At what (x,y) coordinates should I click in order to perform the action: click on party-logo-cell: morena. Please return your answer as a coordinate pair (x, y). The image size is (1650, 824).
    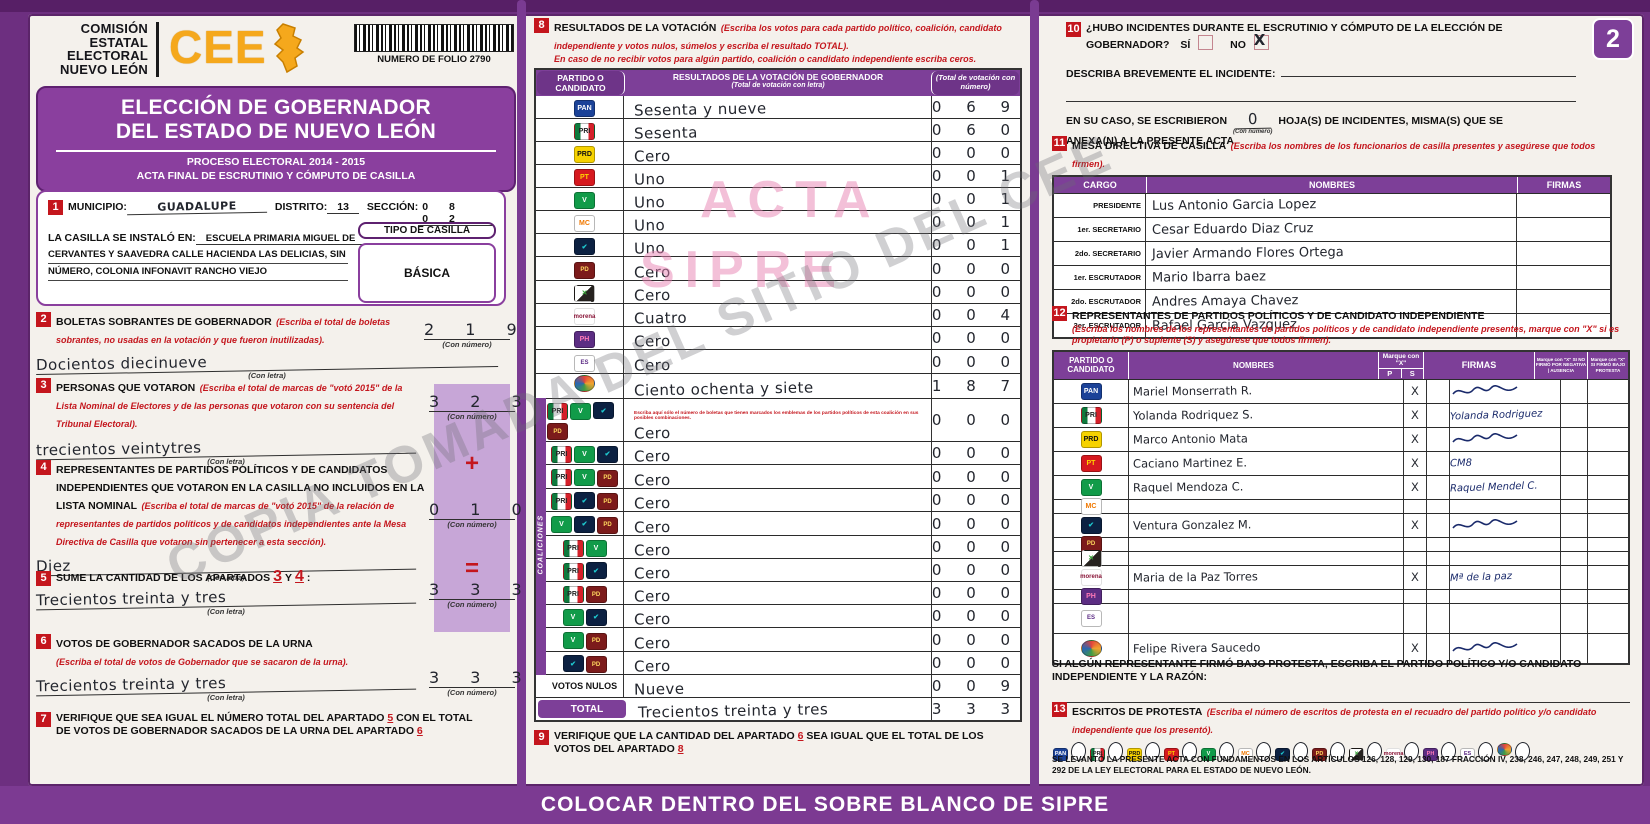
    Looking at the image, I should click on (580, 315).